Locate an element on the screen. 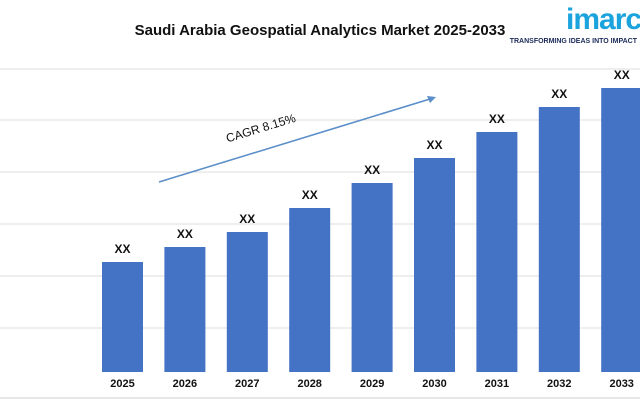 Image resolution: width=640 pixels, height=400 pixels. data-label-2029: XX is located at coordinates (372, 170).